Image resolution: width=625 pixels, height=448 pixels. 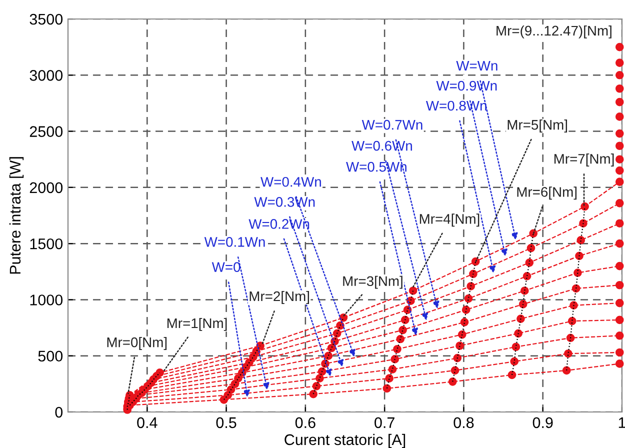 What do you see at coordinates (137, 343) in the screenshot?
I see `annotation: Mr=0[Nm]` at bounding box center [137, 343].